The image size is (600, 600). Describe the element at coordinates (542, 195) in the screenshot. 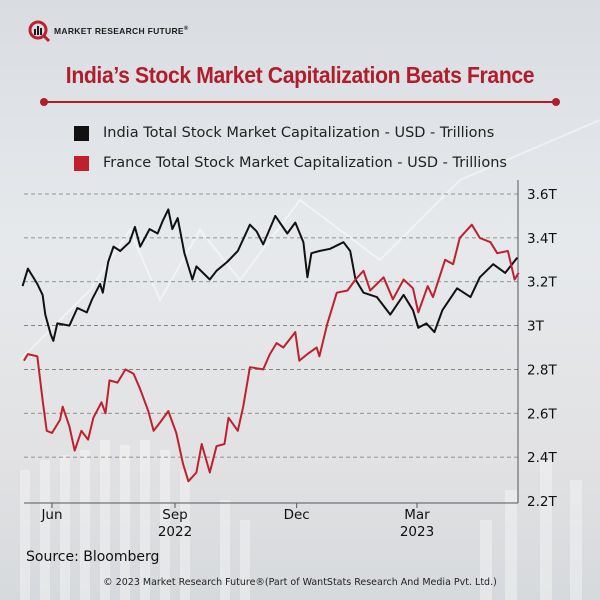

I see `y-tick-label: 3.6T` at that location.